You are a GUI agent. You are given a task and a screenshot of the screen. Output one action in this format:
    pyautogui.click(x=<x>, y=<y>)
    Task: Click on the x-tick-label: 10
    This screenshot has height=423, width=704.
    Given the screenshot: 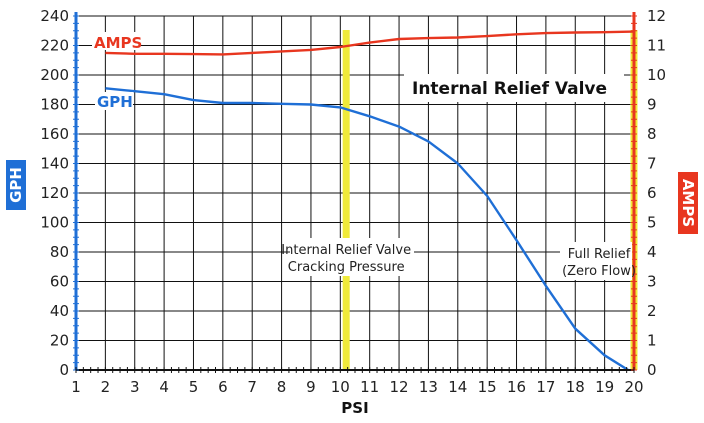 What is the action you would take?
    pyautogui.click(x=340, y=387)
    